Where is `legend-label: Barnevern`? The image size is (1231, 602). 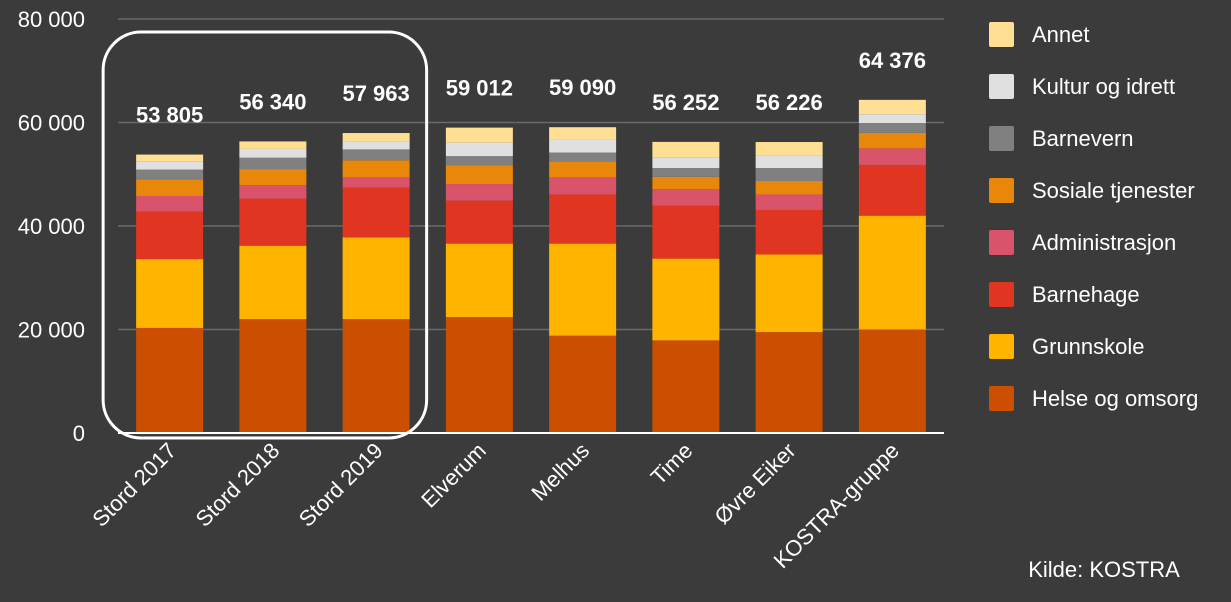
legend-label: Barnevern is located at coordinates (1083, 138).